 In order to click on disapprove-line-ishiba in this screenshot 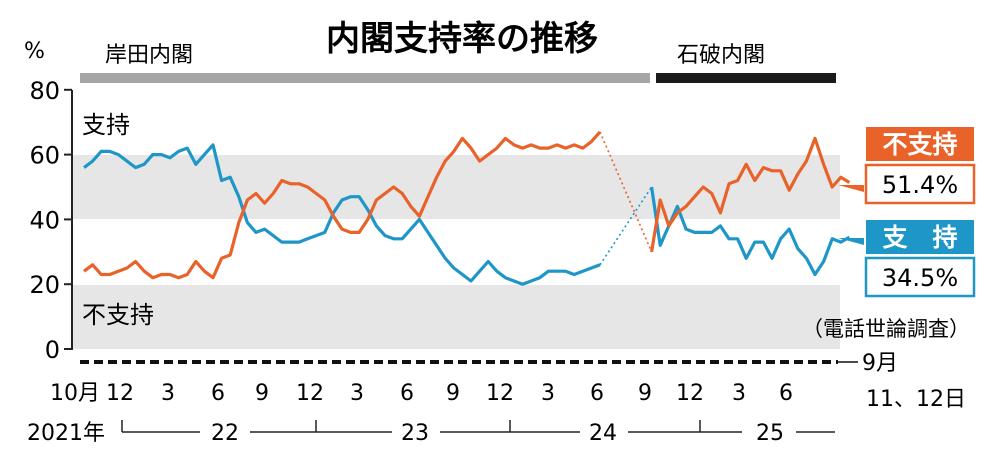, I will do `click(750, 194)`.